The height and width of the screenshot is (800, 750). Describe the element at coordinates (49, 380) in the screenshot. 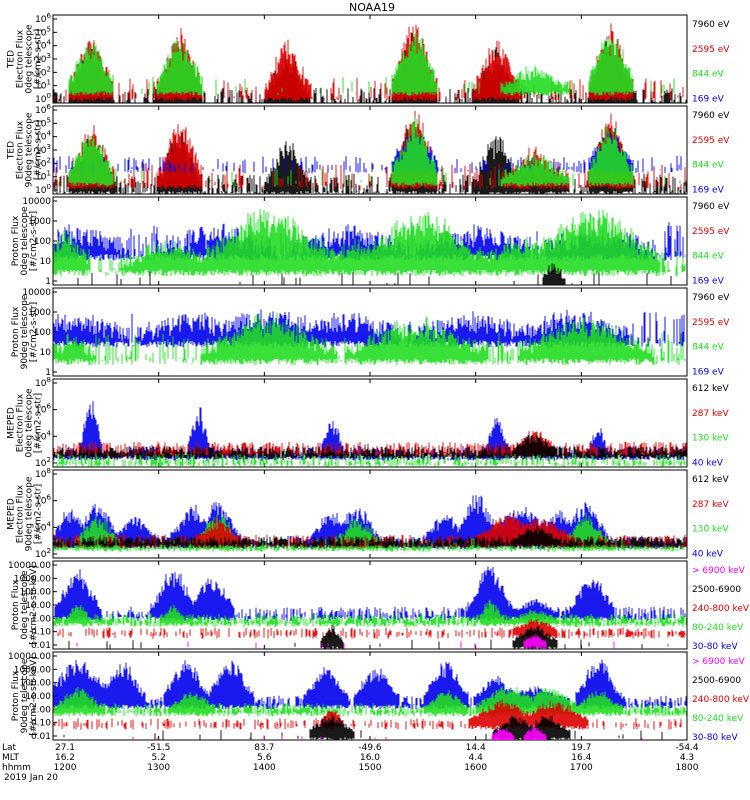

I see `y-tick-exponent: 8` at that location.